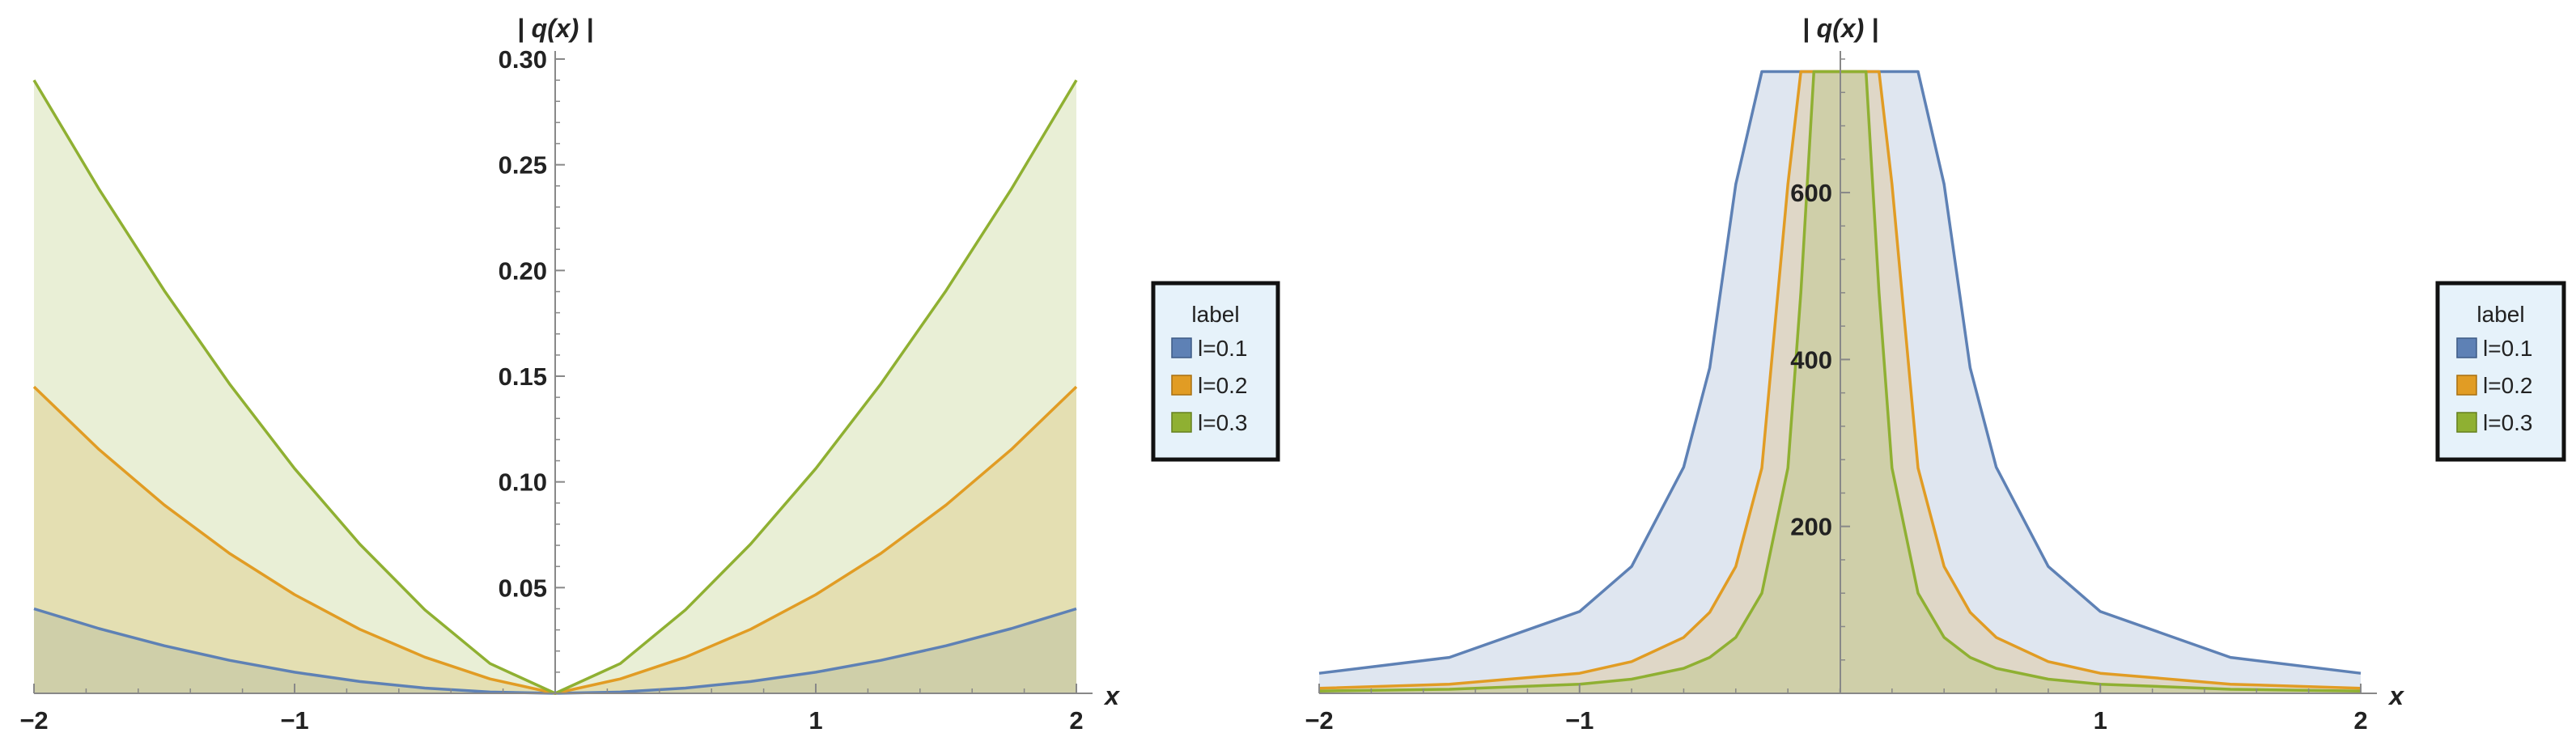 The width and height of the screenshot is (2576, 754). Describe the element at coordinates (523, 482) in the screenshot. I see `y-tick-label: 0.10` at that location.